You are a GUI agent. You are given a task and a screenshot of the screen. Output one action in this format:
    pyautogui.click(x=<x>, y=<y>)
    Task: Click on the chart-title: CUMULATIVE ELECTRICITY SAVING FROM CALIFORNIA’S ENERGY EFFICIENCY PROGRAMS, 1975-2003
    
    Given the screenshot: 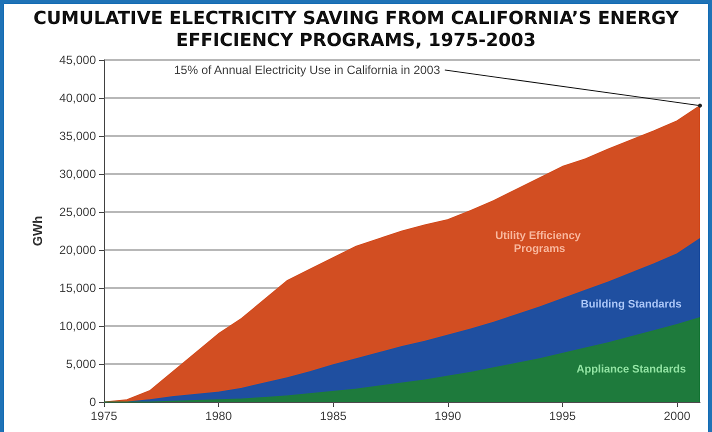 What is the action you would take?
    pyautogui.click(x=356, y=29)
    